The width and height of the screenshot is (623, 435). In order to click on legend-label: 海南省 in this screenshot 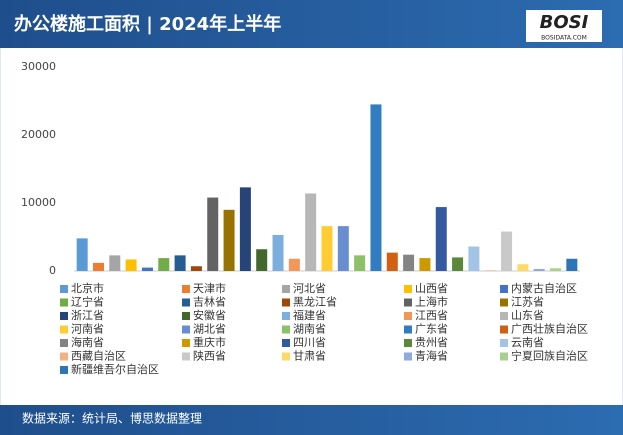, I will do `click(87, 342)`.